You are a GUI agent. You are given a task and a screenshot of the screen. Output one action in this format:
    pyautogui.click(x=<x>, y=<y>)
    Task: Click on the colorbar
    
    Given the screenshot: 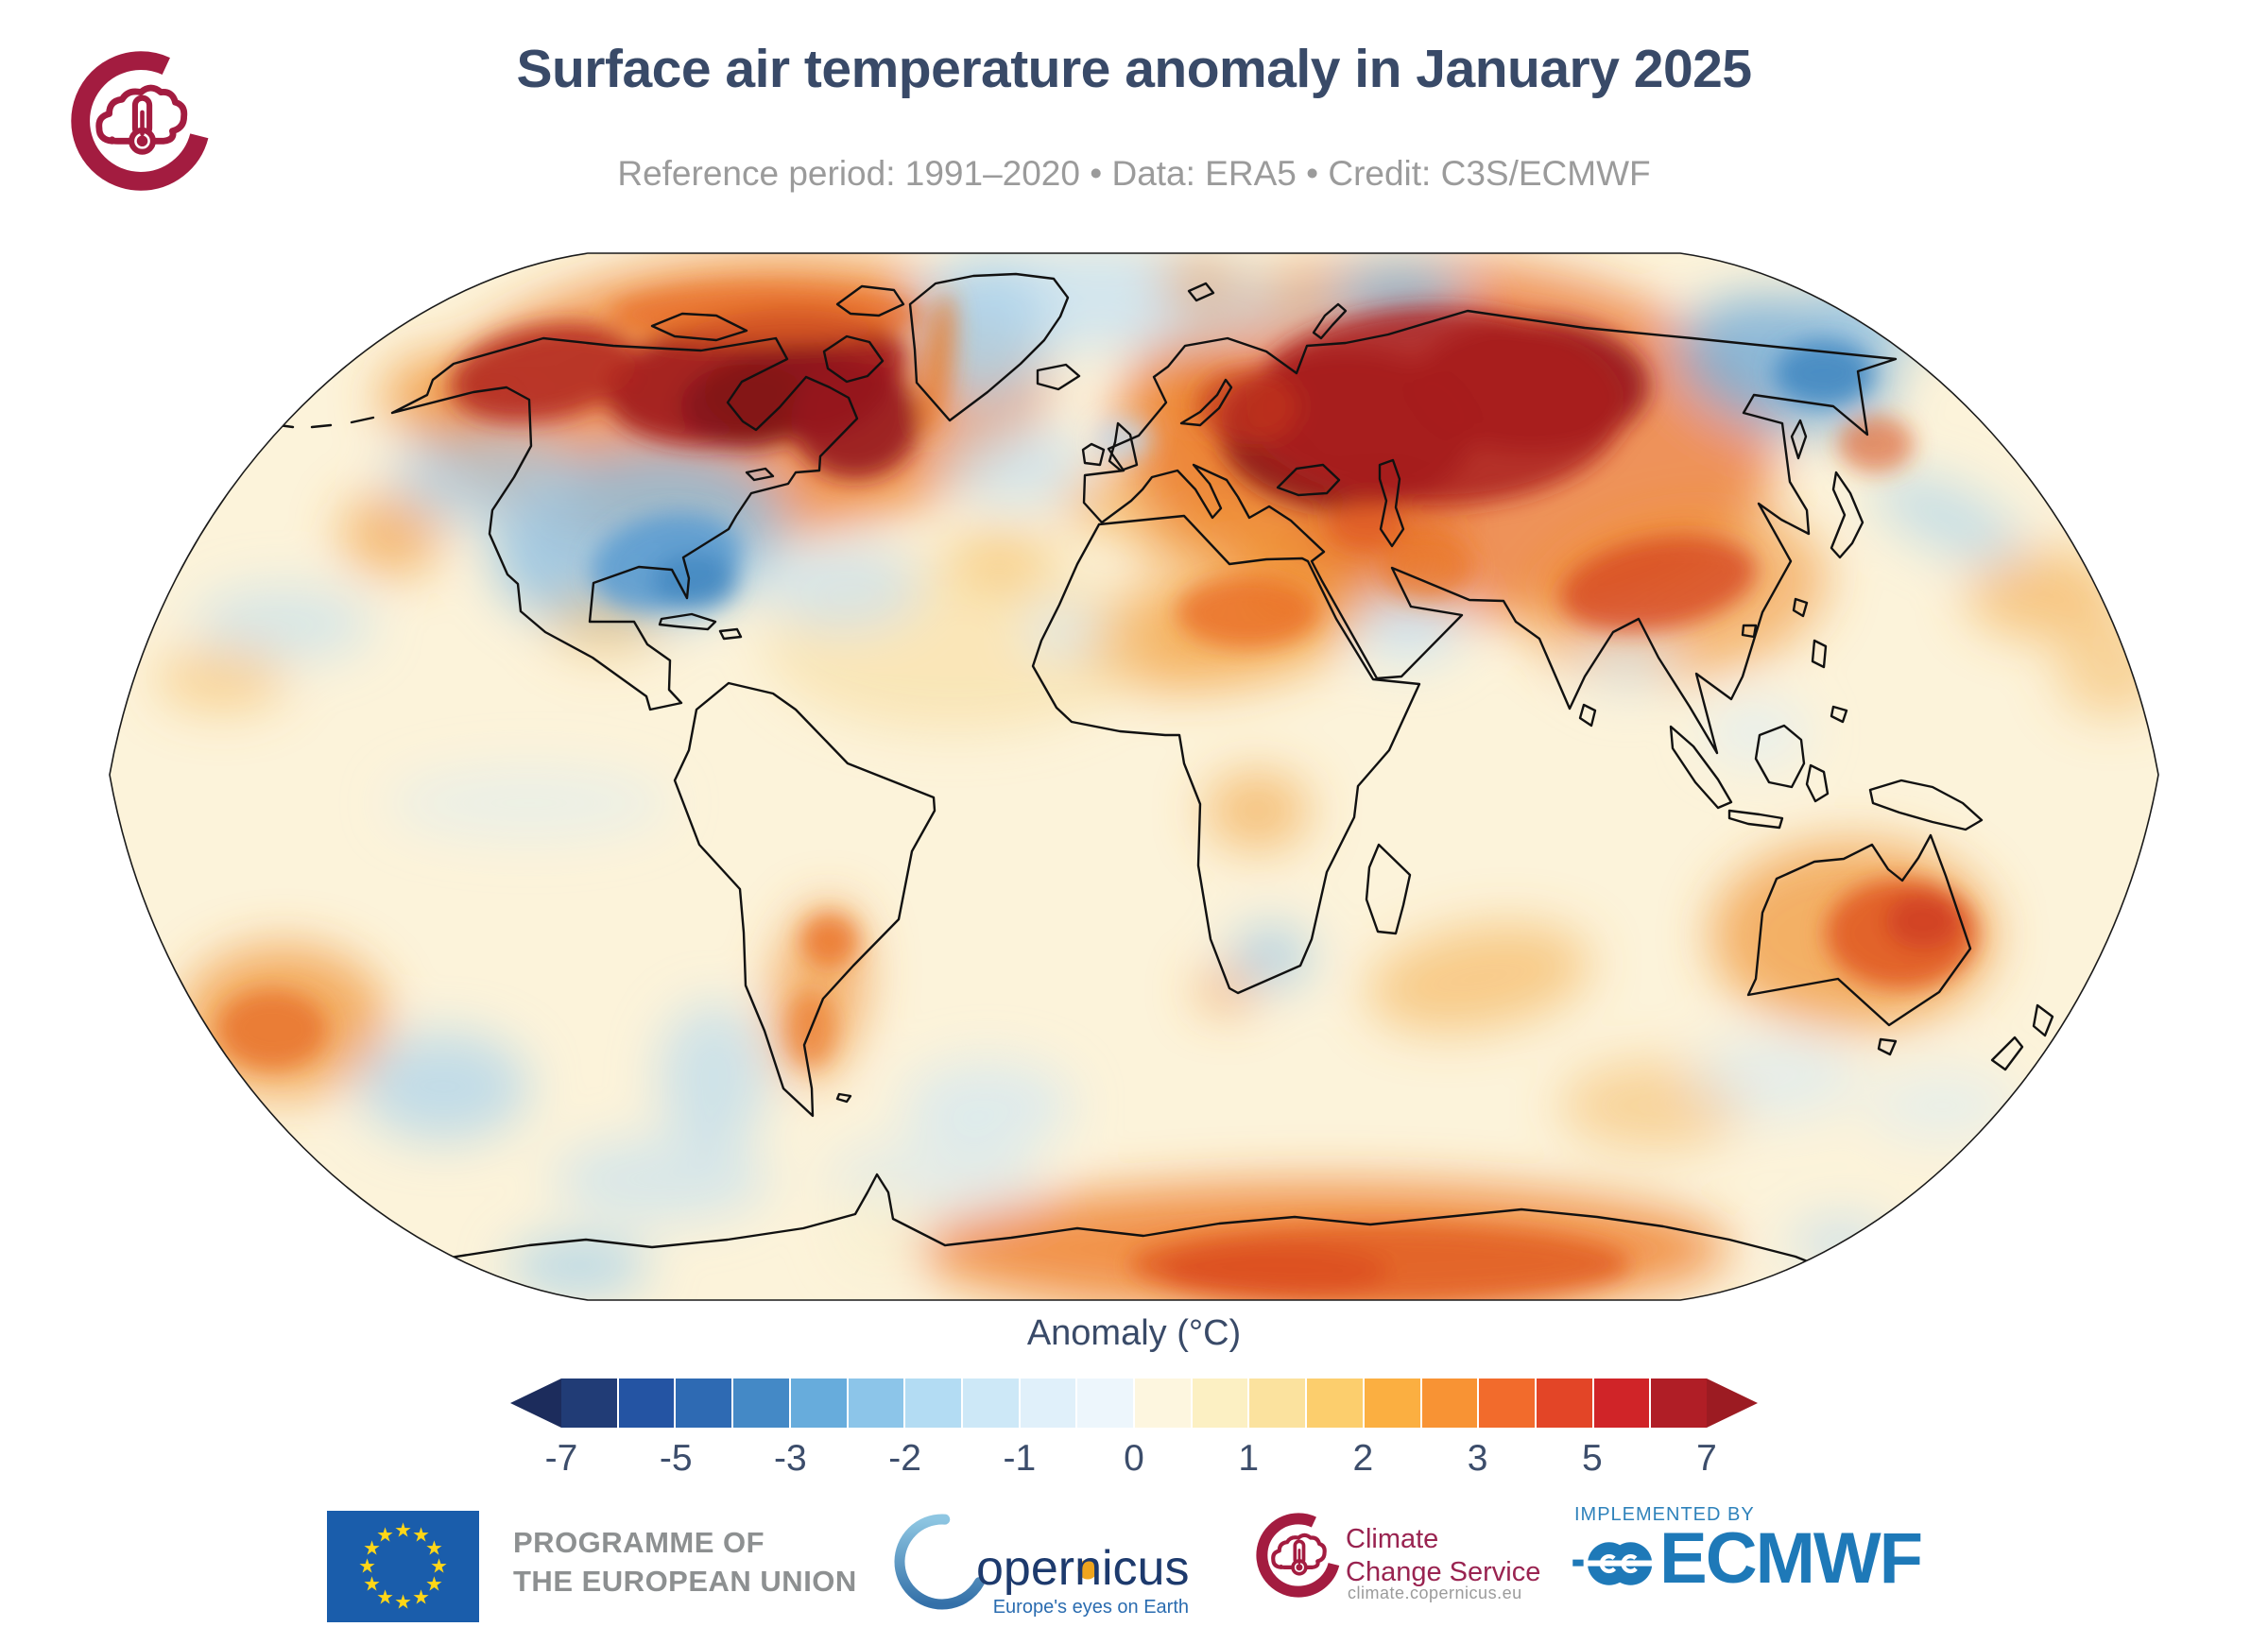 What is the action you would take?
    pyautogui.click(x=1134, y=1403)
    